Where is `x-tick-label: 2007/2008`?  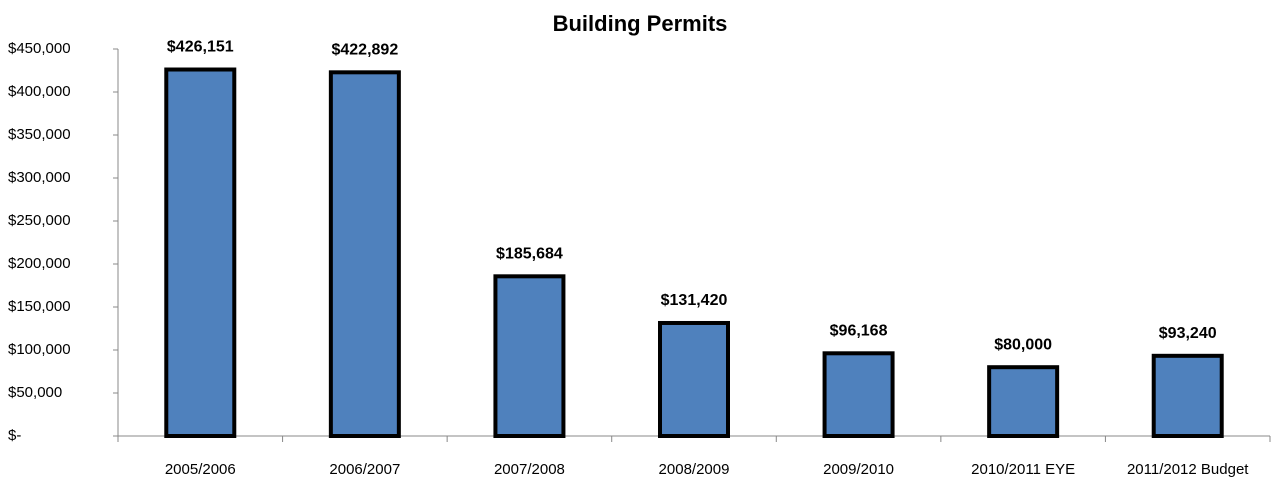 x-tick-label: 2007/2008 is located at coordinates (529, 469).